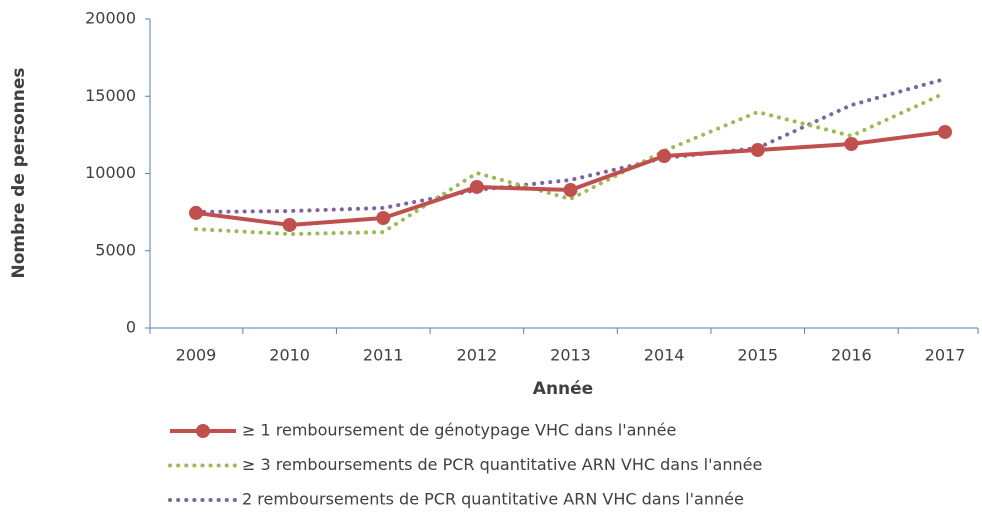 The width and height of the screenshot is (982, 514). I want to click on x-axis-title: Année, so click(563, 389).